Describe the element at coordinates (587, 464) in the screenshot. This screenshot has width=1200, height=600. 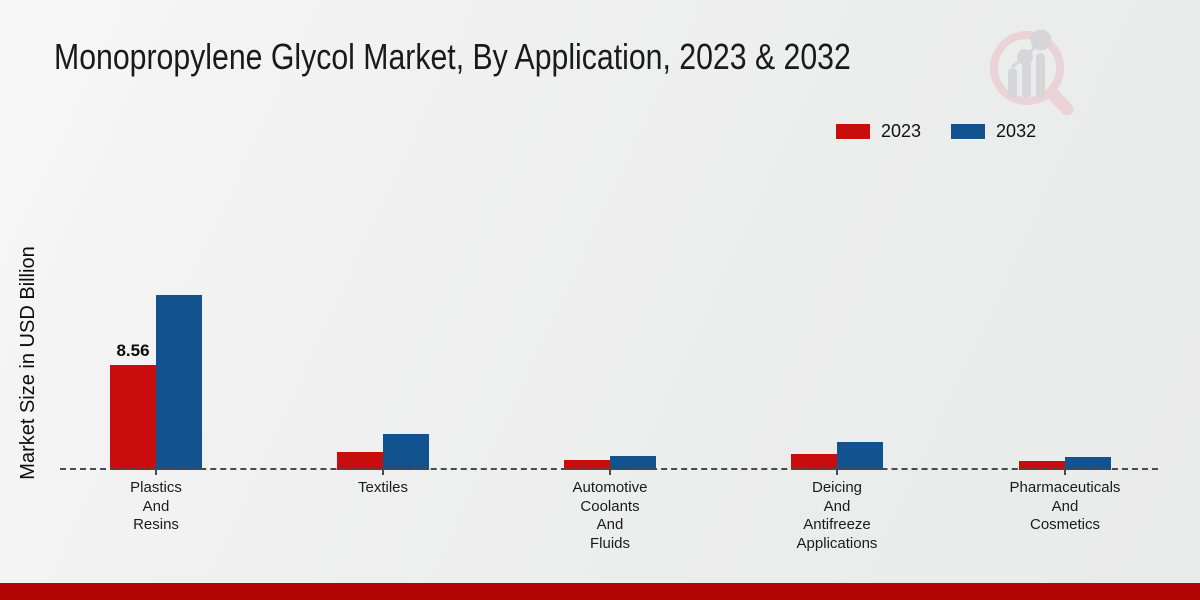
I see `bar-2023-group3` at that location.